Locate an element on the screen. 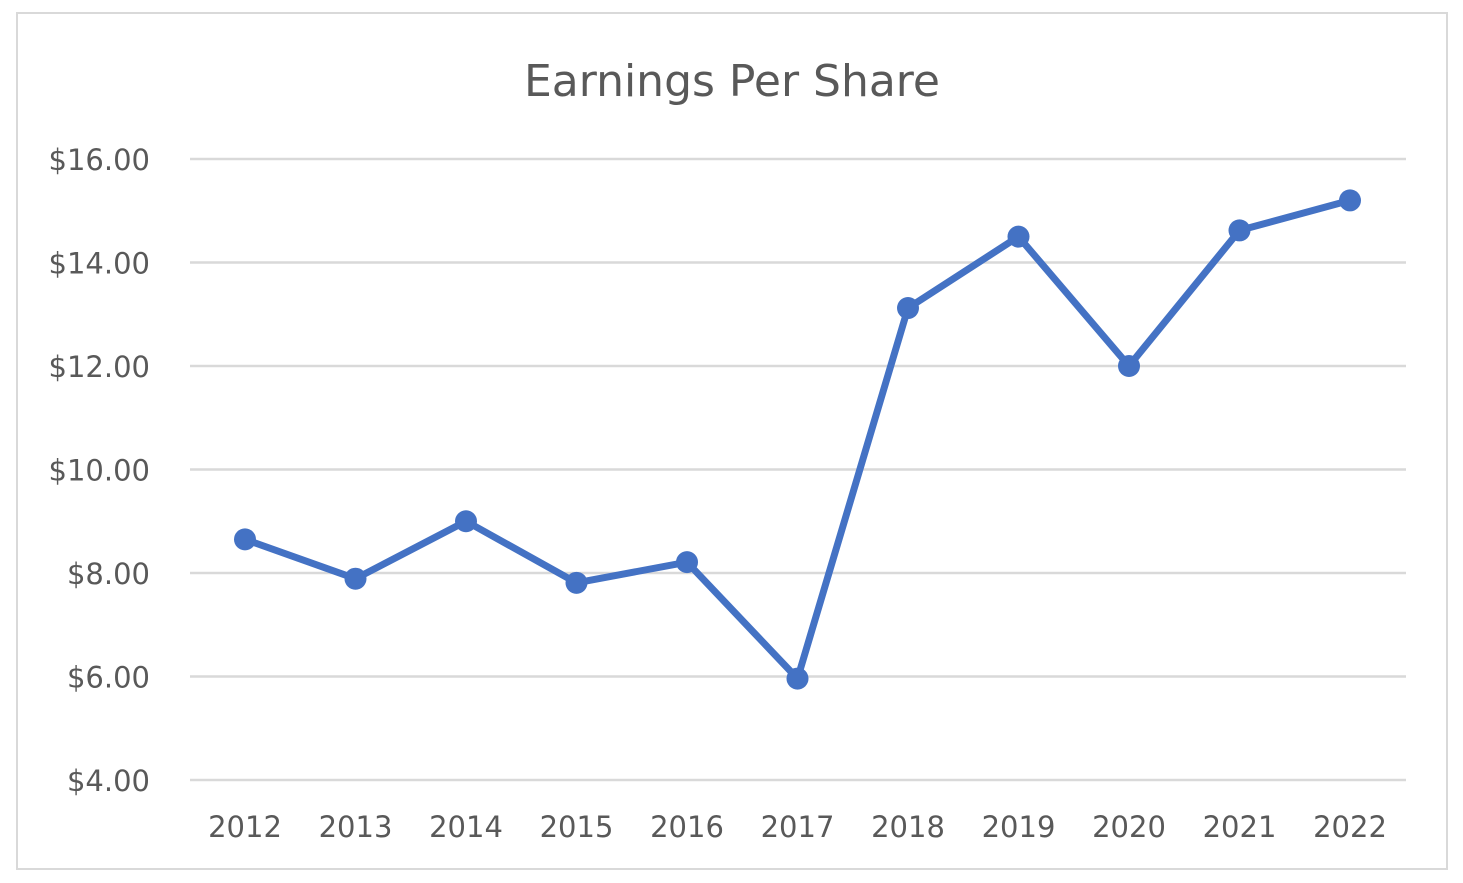  y-axis-tick-labels: $4.00 $6.00 $8.00 $10.00 $12.00 $14.00 $16.00 is located at coordinates (99, 470).